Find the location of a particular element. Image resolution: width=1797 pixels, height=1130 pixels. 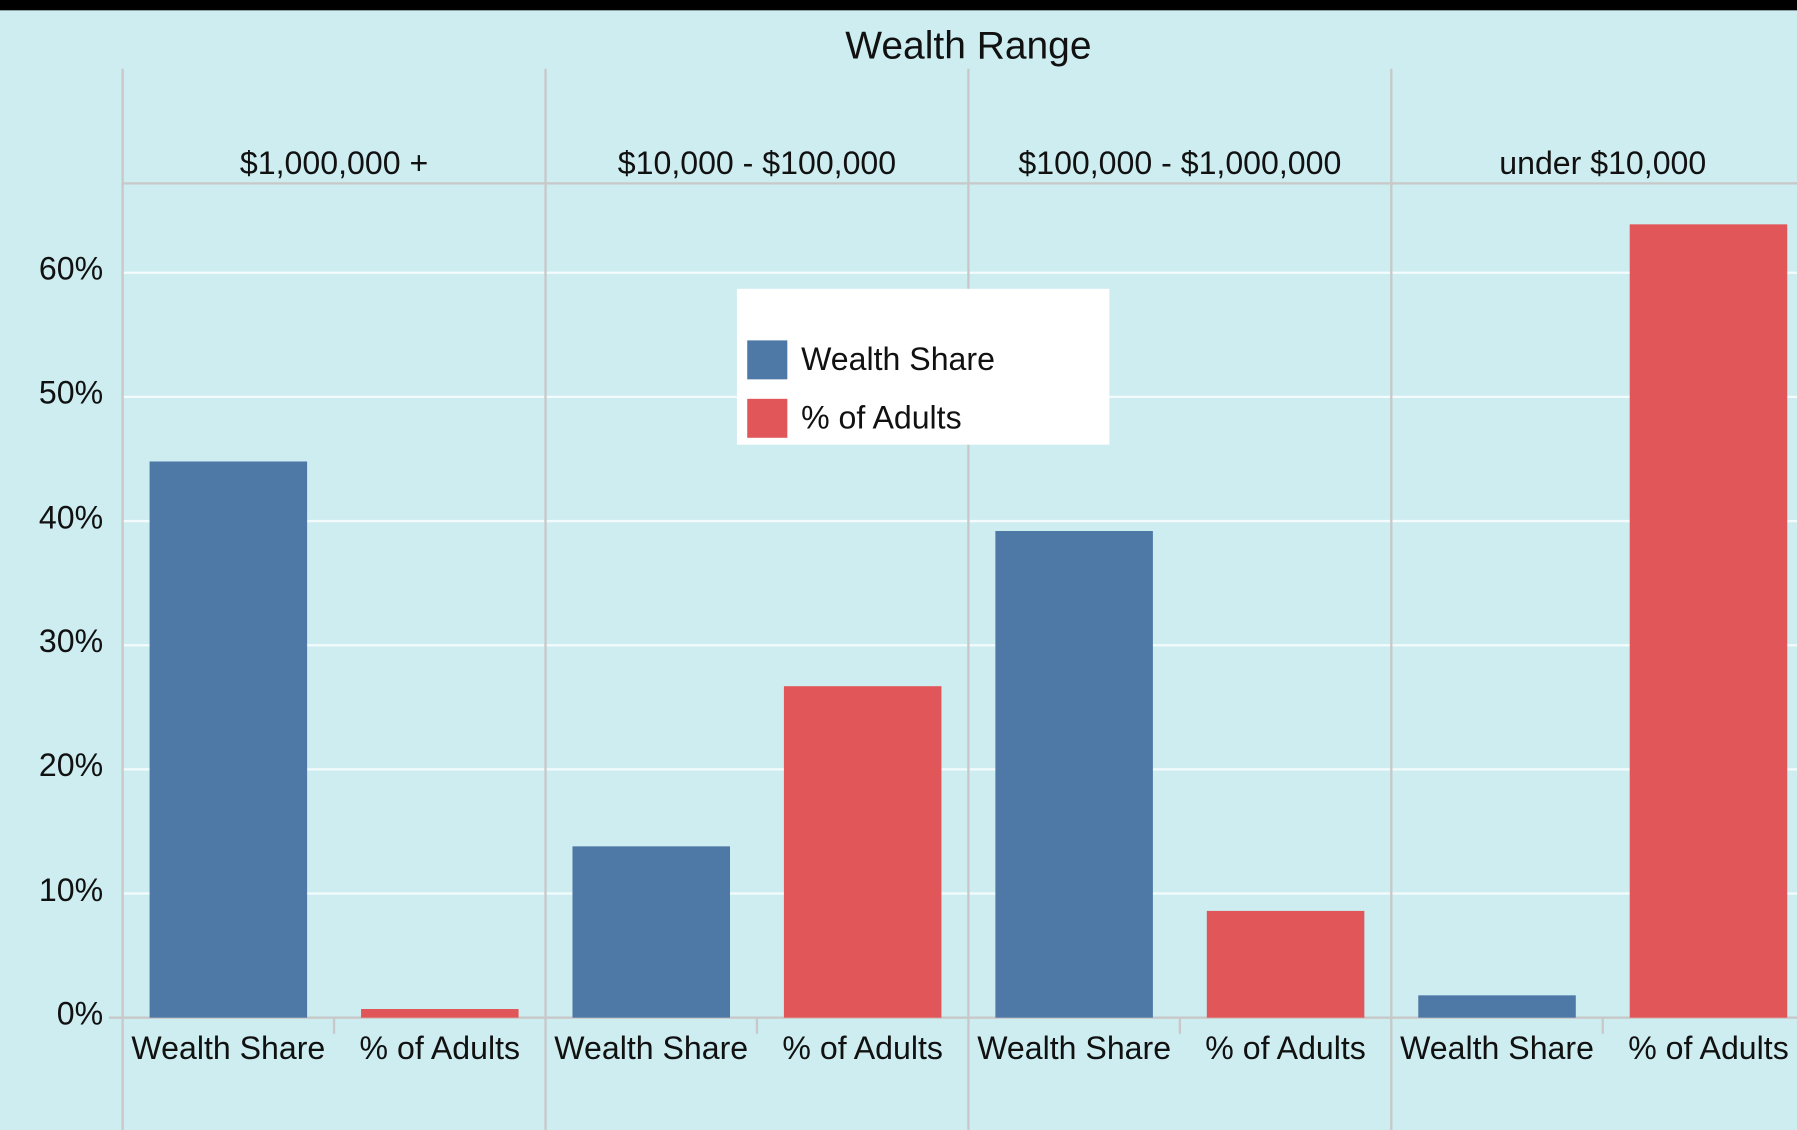

legend-box is located at coordinates (923, 366).